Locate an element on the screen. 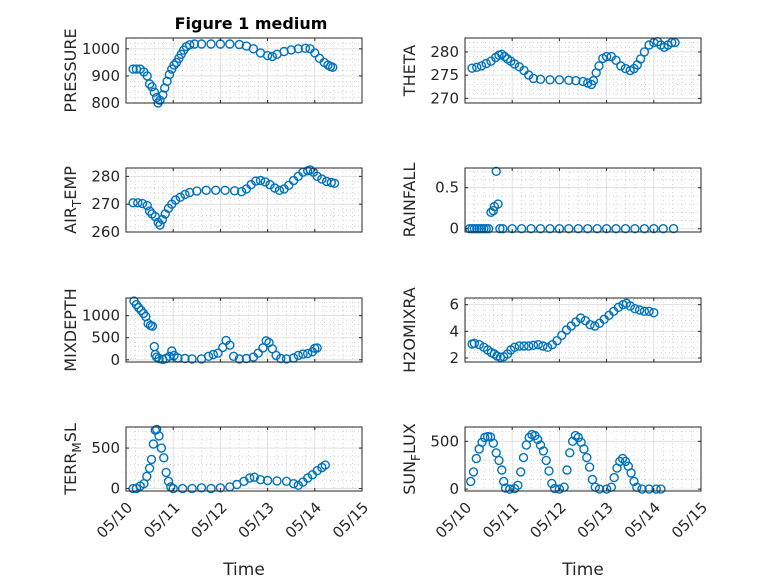 The height and width of the screenshot is (583, 778). y-tick-label: 4 is located at coordinates (454, 331).